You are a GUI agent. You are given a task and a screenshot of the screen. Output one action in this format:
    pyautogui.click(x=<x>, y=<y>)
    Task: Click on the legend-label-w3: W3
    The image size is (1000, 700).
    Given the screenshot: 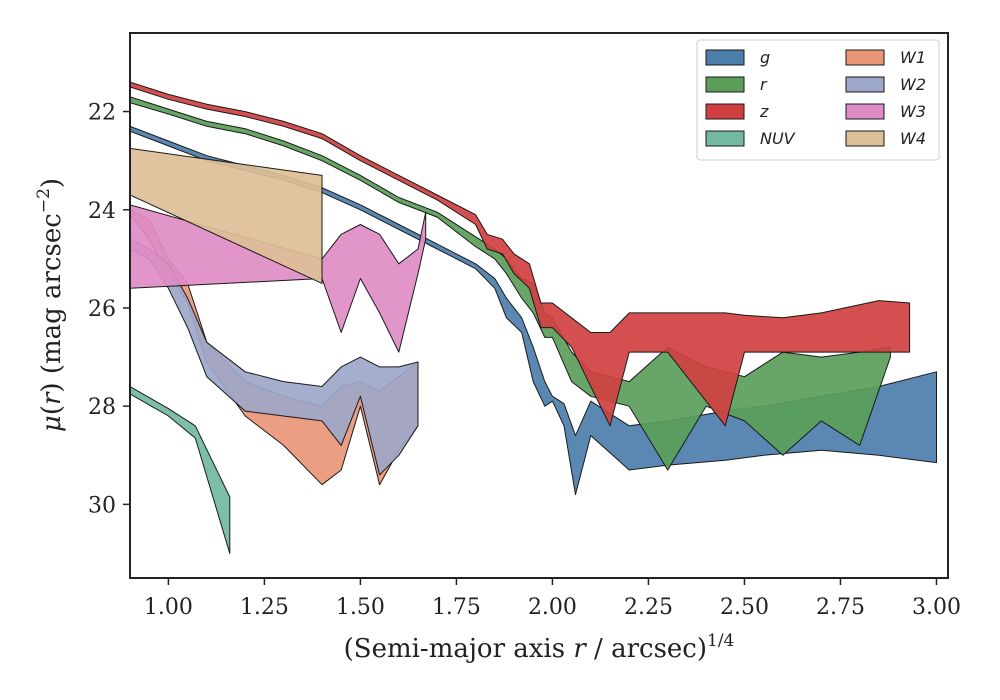 What is the action you would take?
    pyautogui.click(x=913, y=111)
    